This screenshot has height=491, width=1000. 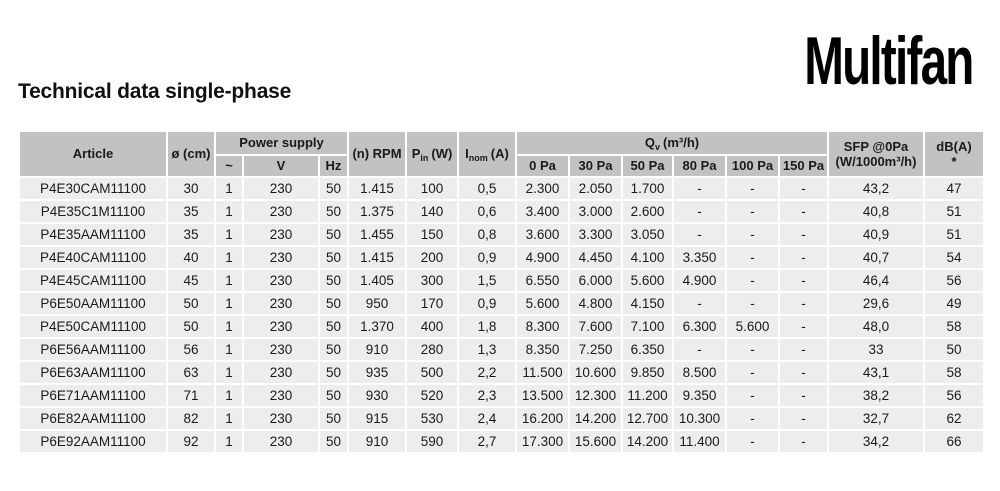 I want to click on diameter-cell: 56, so click(x=191, y=349).